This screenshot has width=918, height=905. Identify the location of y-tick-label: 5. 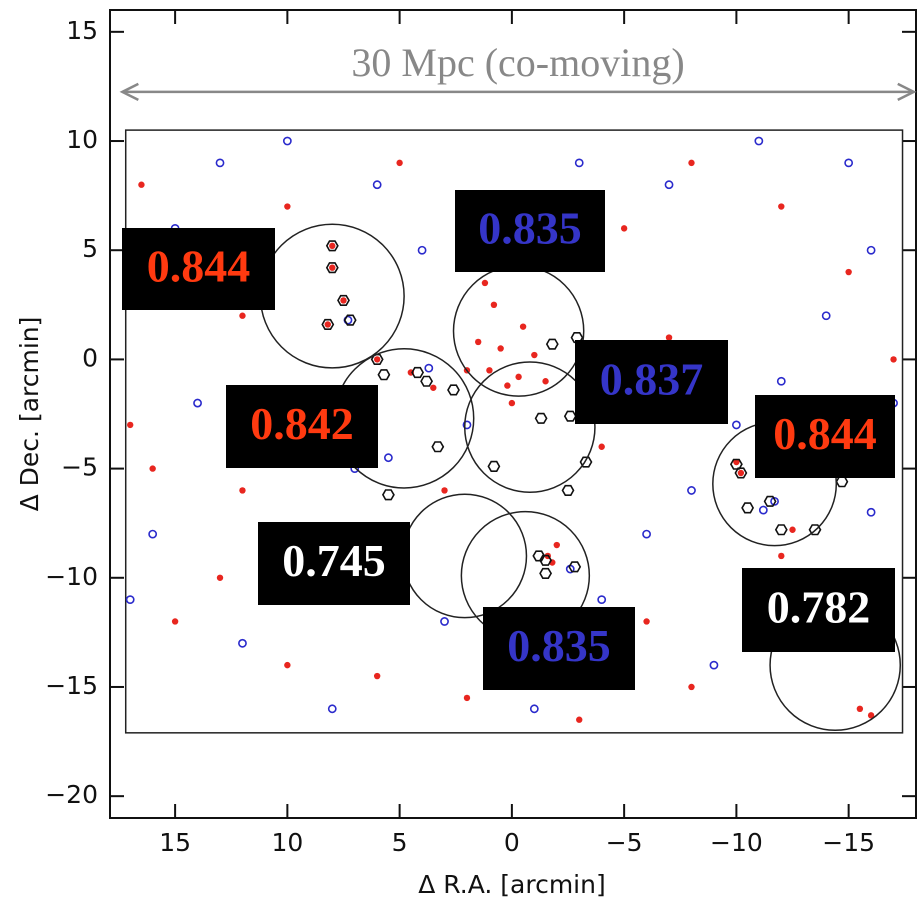
(90, 248).